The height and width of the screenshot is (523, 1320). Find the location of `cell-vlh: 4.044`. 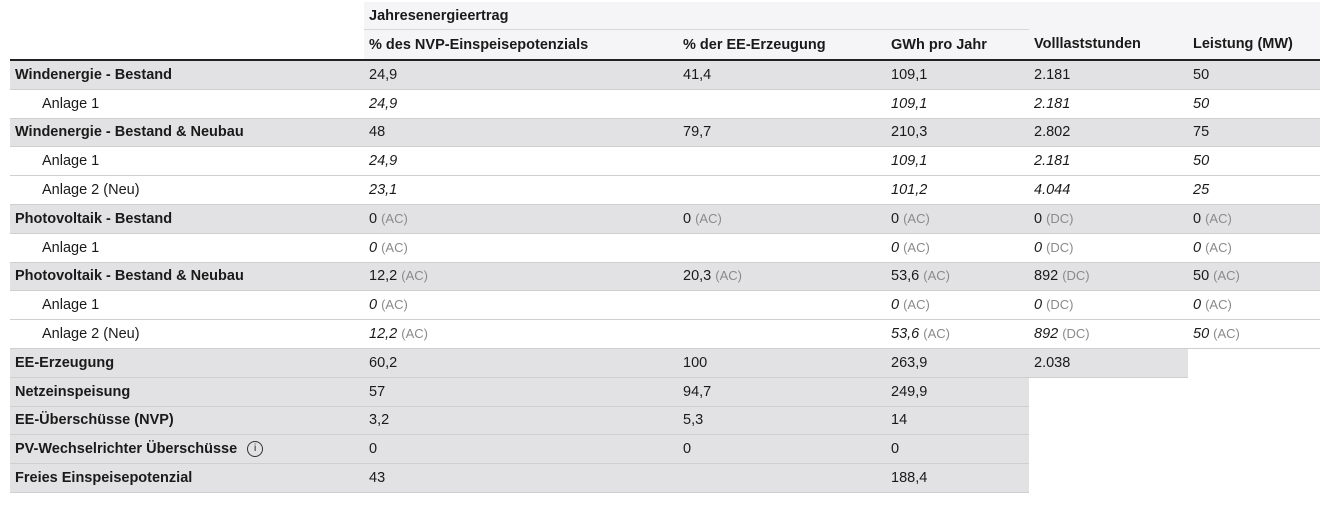

cell-vlh: 4.044 is located at coordinates (1108, 190).